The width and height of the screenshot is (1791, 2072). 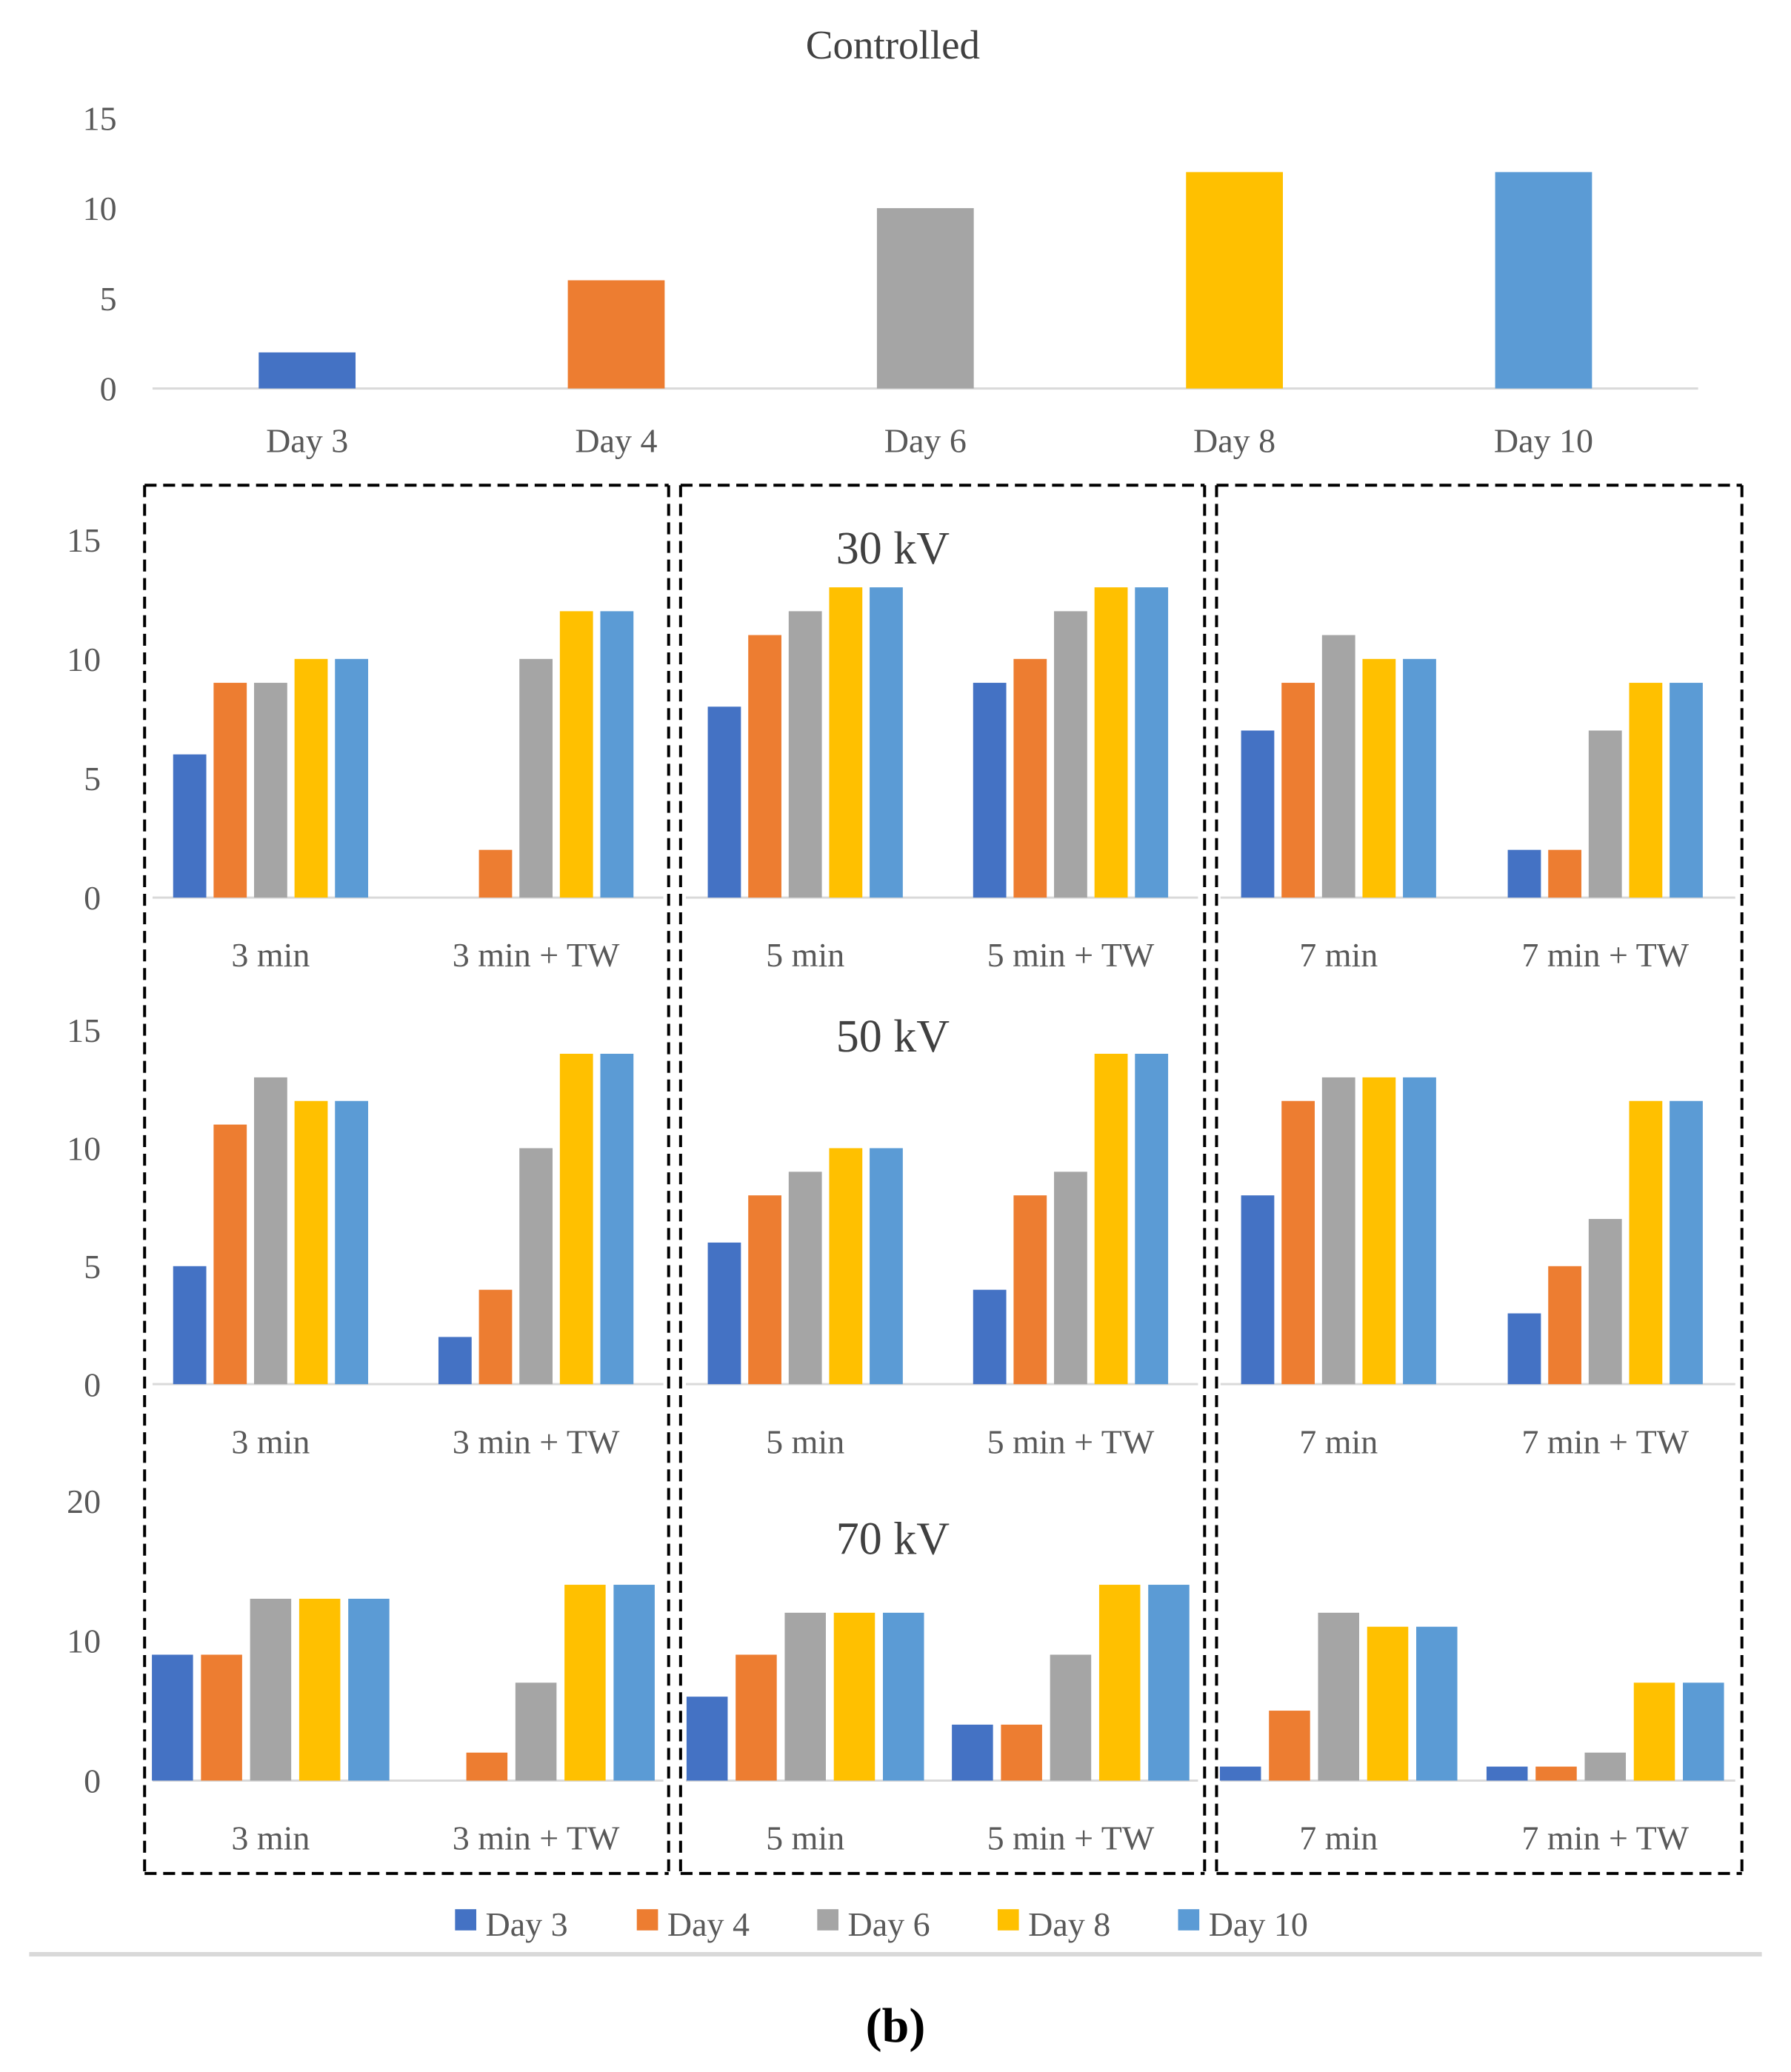 I want to click on y-tick-label: 0, so click(x=108, y=389).